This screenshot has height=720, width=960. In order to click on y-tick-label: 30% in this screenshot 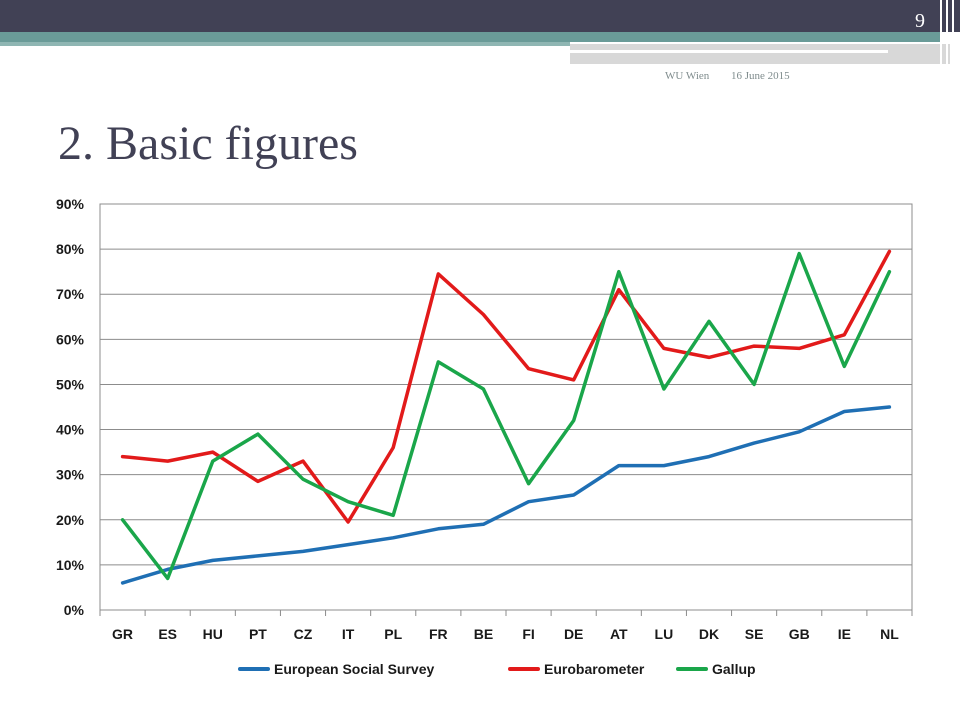, I will do `click(70, 475)`.